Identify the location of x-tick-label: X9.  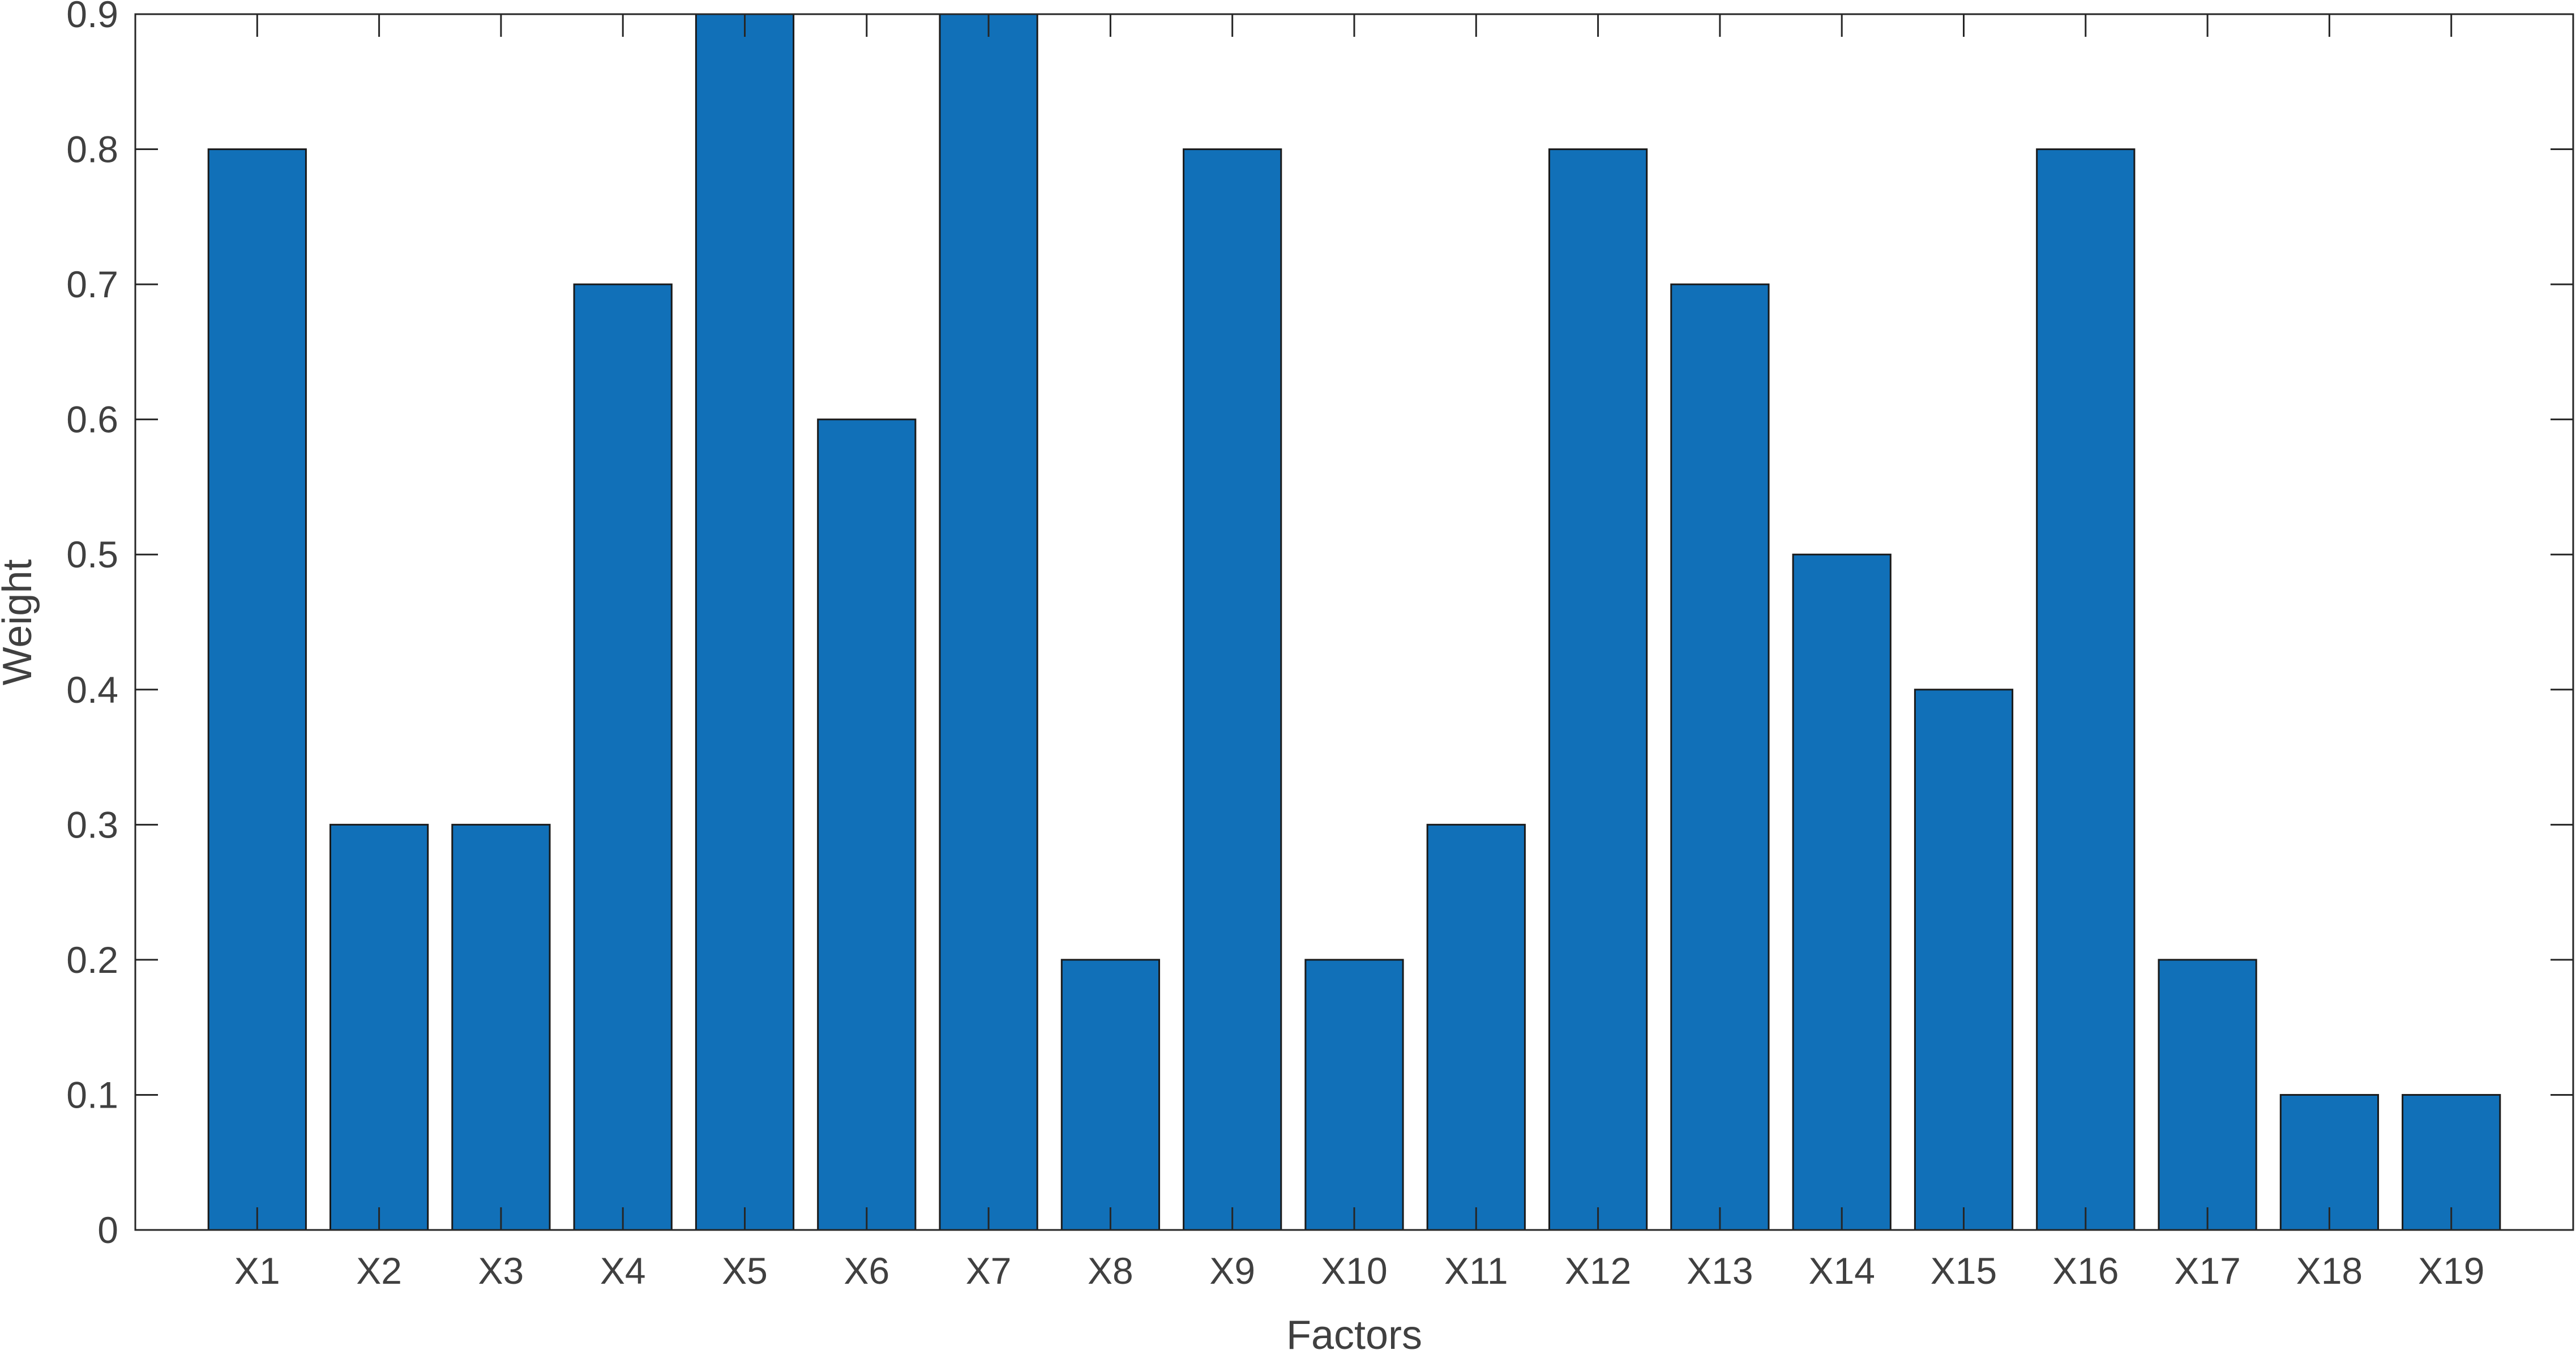
(1232, 1271).